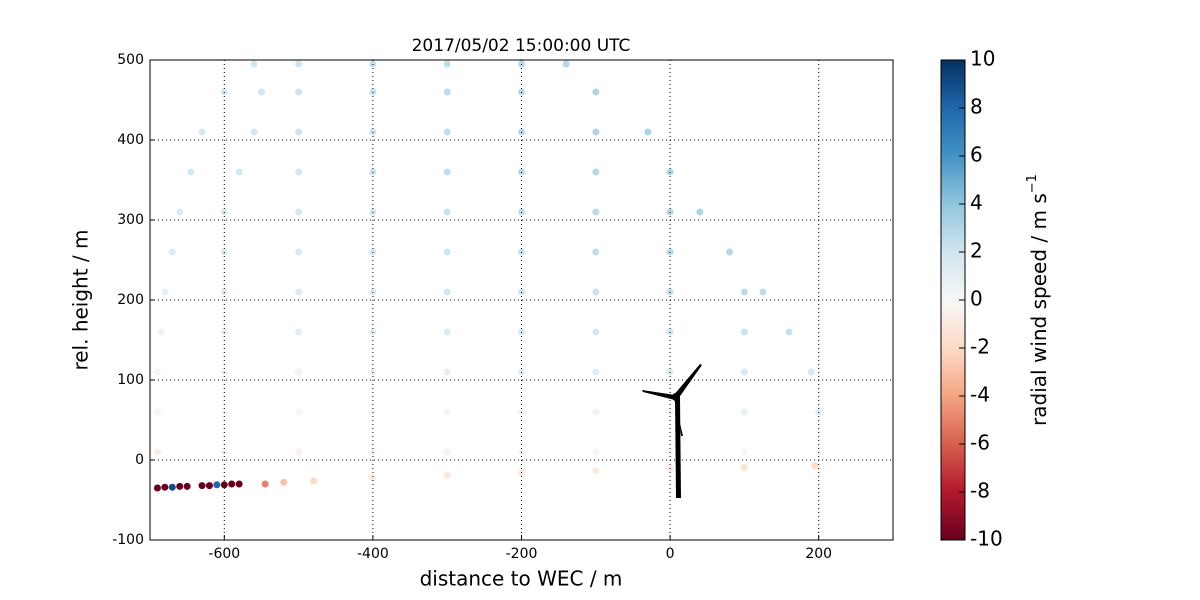 Image resolution: width=1200 pixels, height=600 pixels. I want to click on x-tick-label: -200, so click(522, 554).